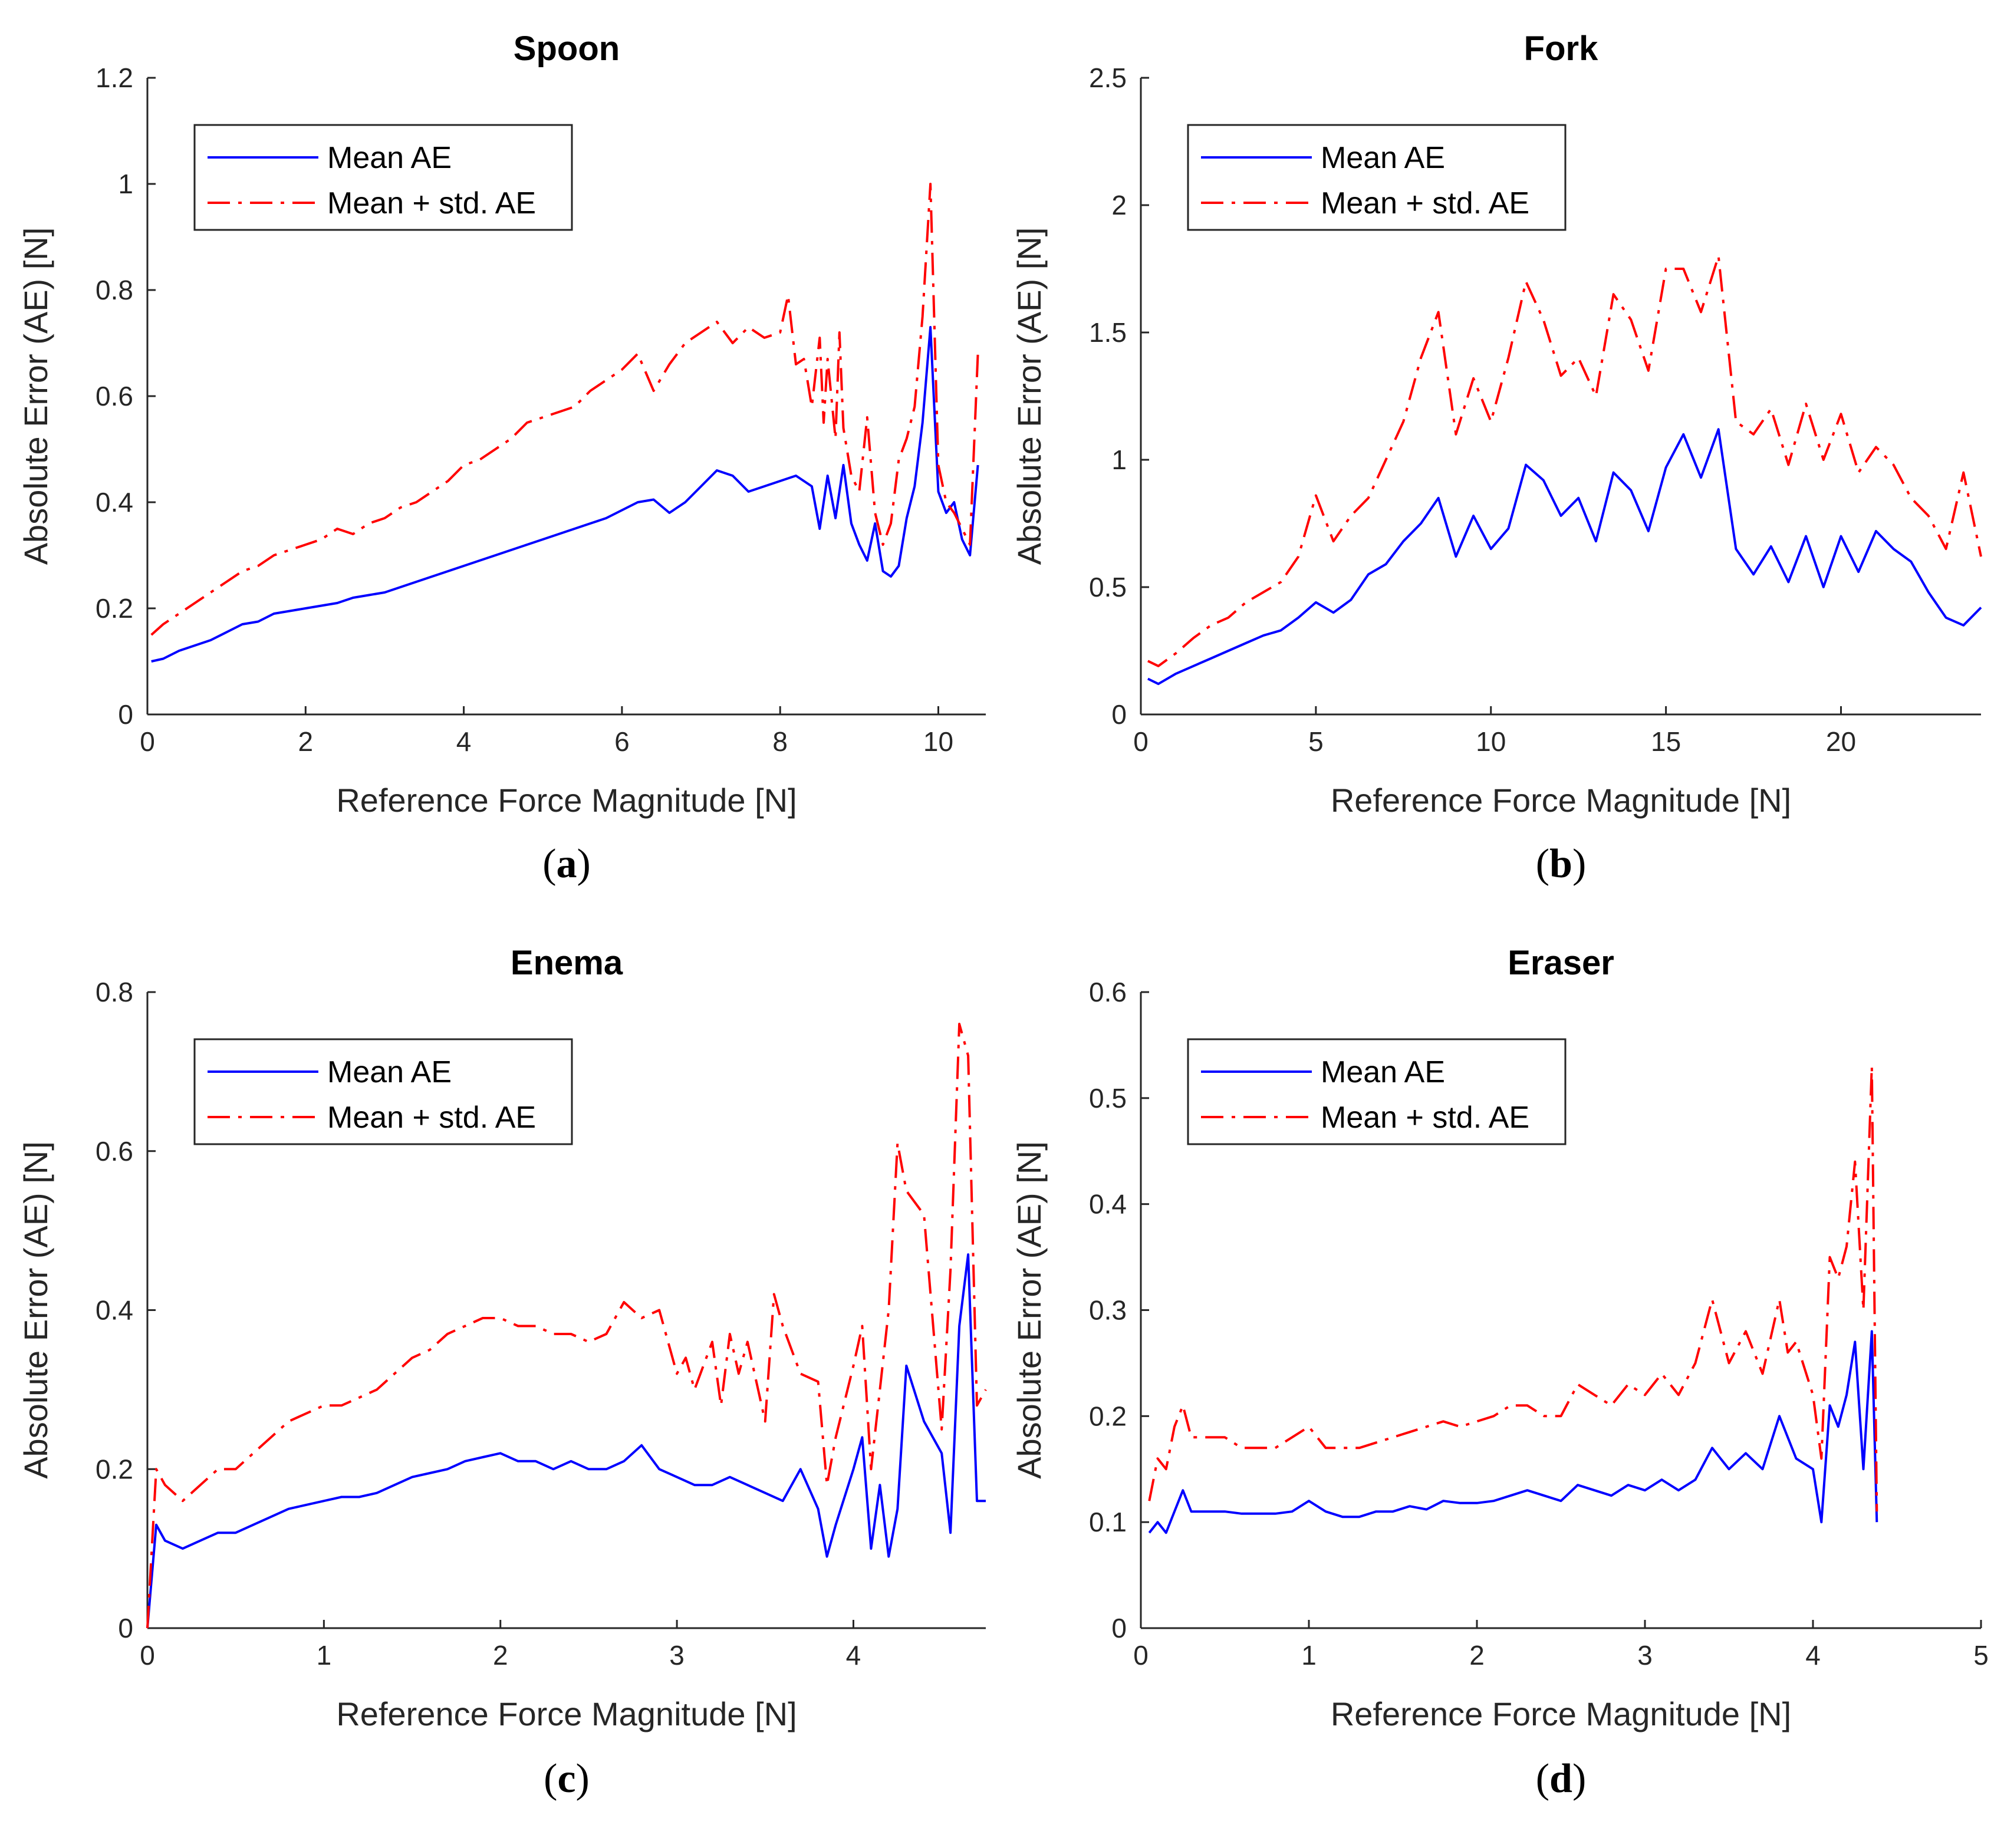 The image size is (2004, 1848). I want to click on panel-caption: (b), so click(1561, 864).